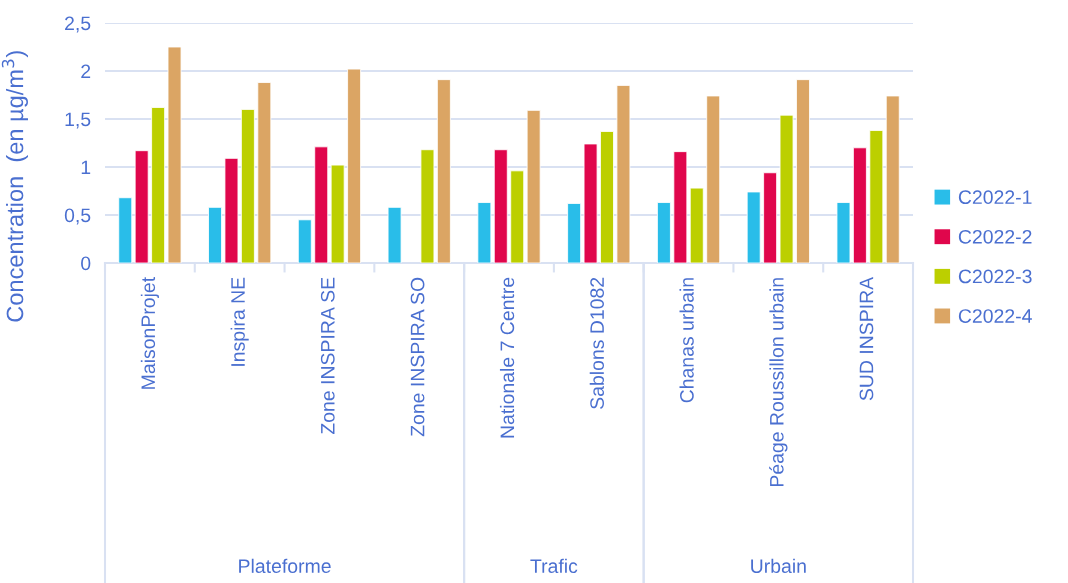 This screenshot has height=583, width=1068. Describe the element at coordinates (995, 197) in the screenshot. I see `legend-label: C2022-1` at that location.